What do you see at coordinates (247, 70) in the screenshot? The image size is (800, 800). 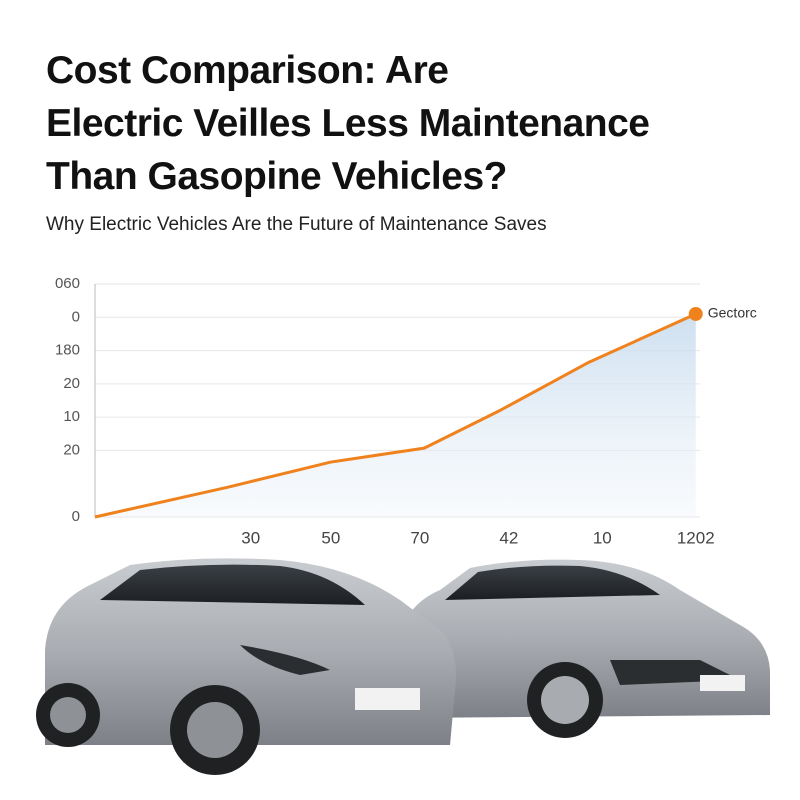 I see `title-line: Cost Comparison: Are` at bounding box center [247, 70].